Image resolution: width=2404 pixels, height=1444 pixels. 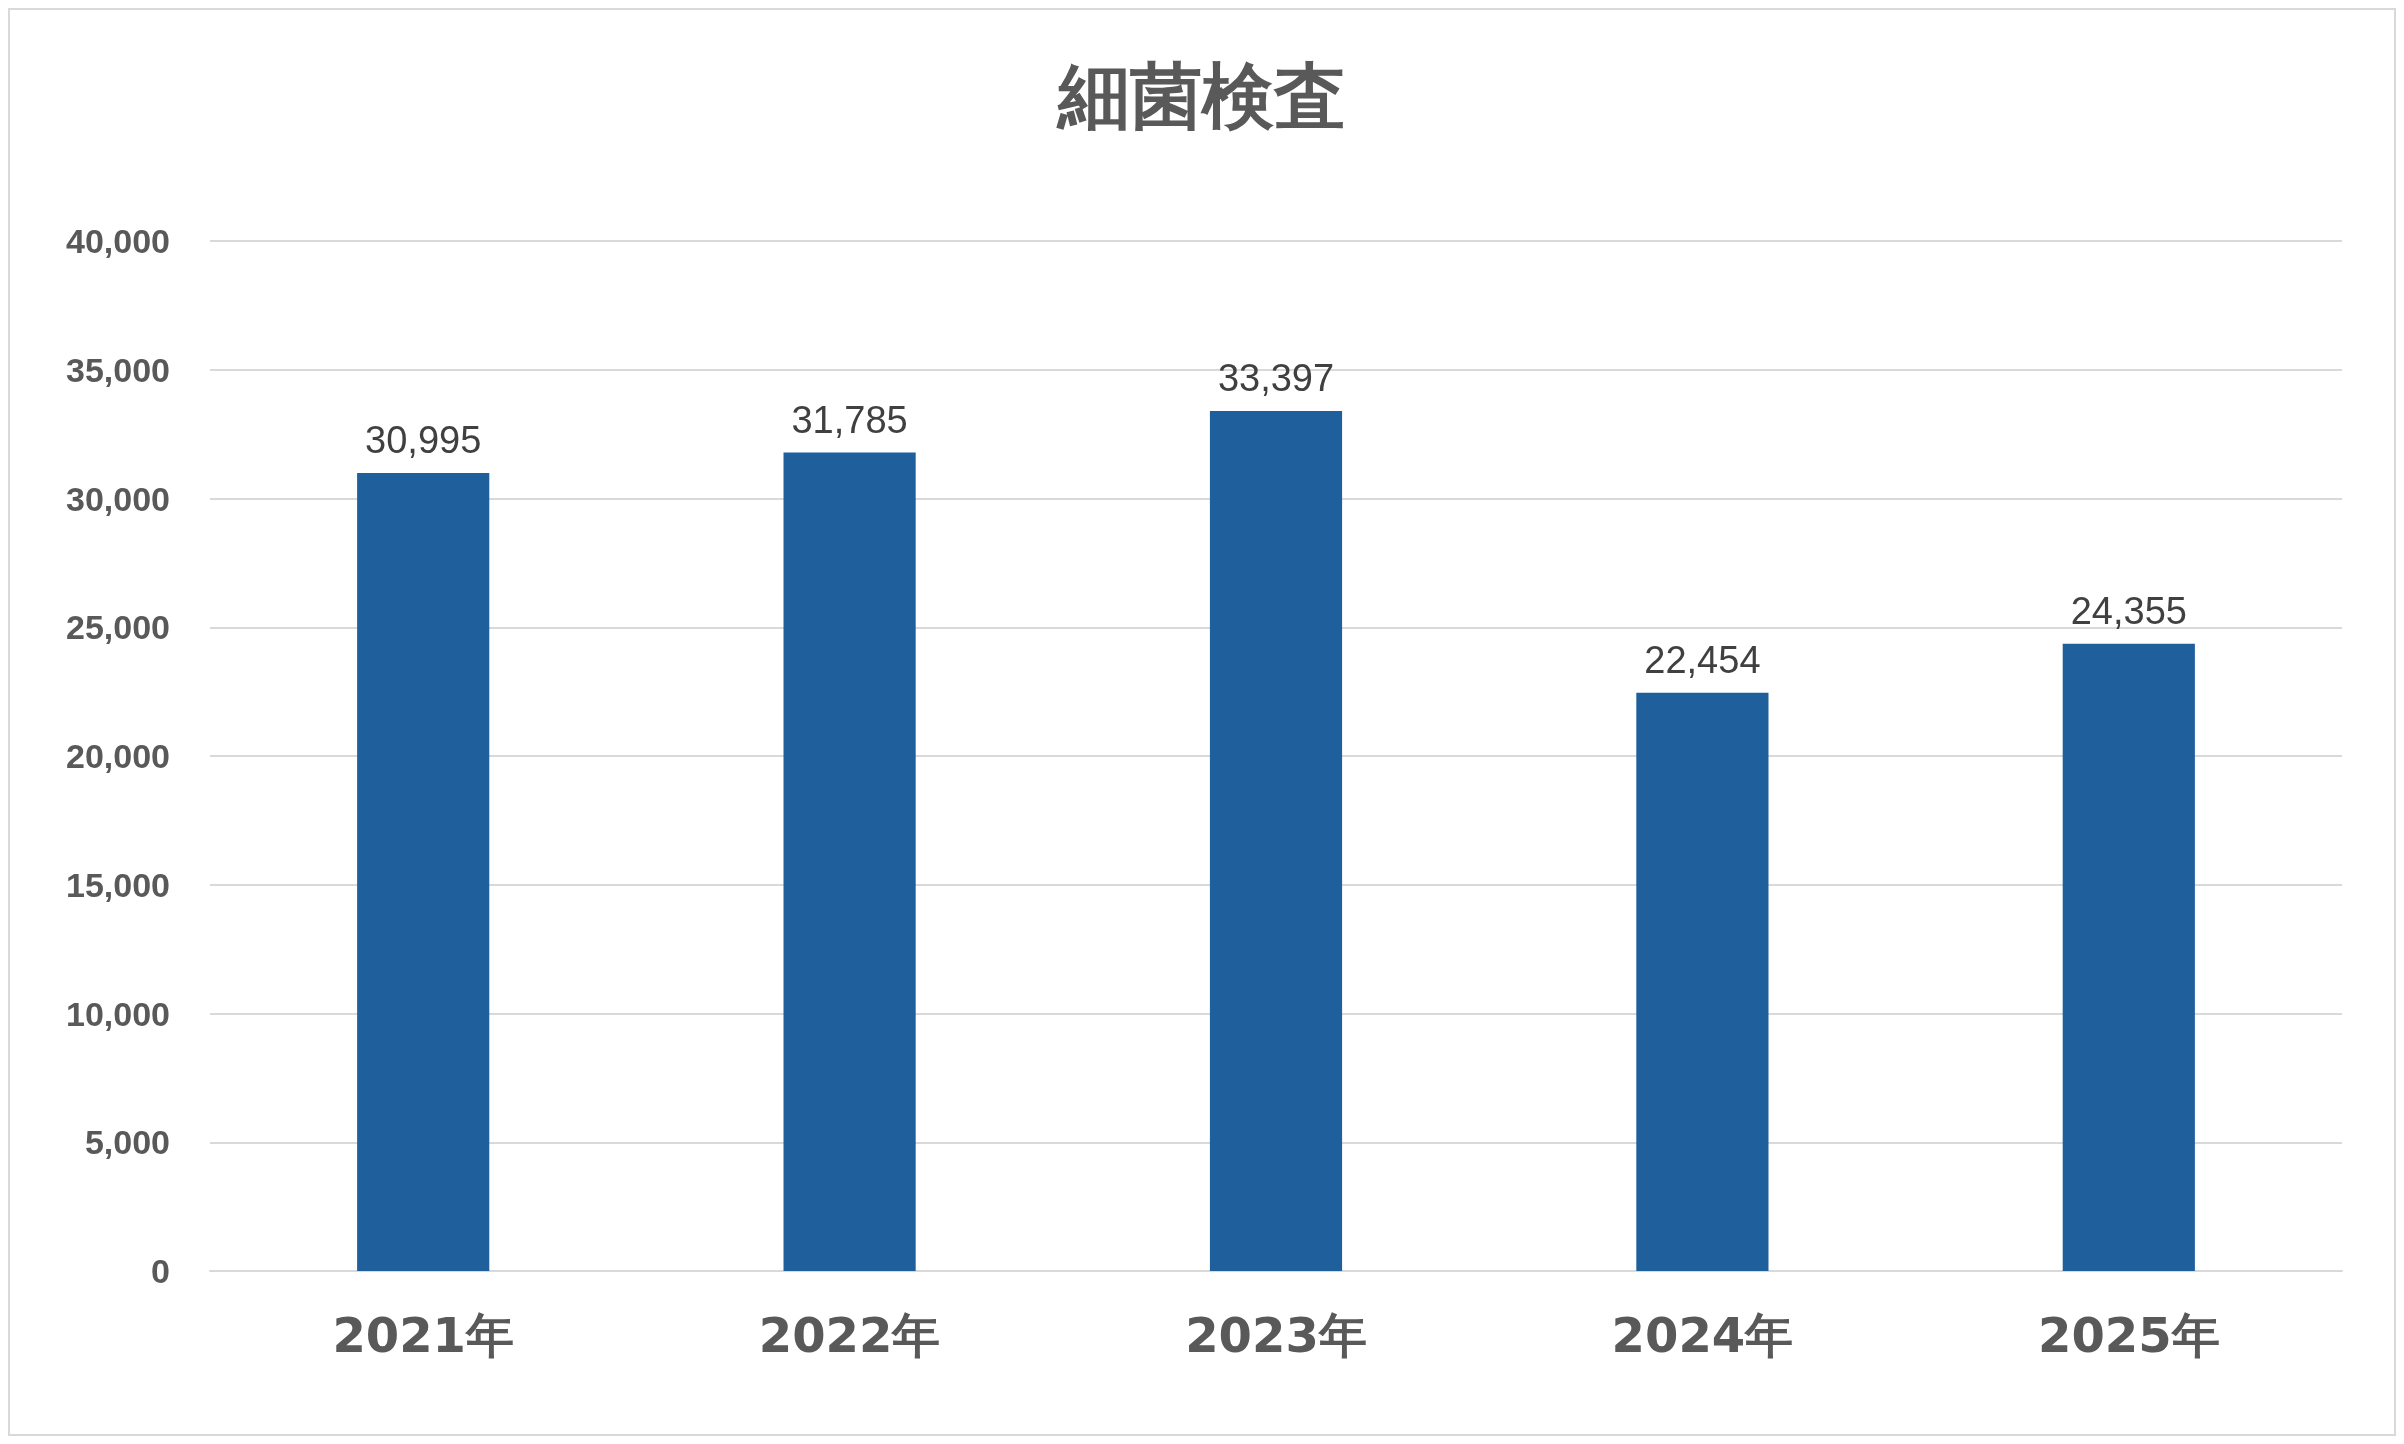 I want to click on y-tick-label: 20,000, so click(x=118, y=756).